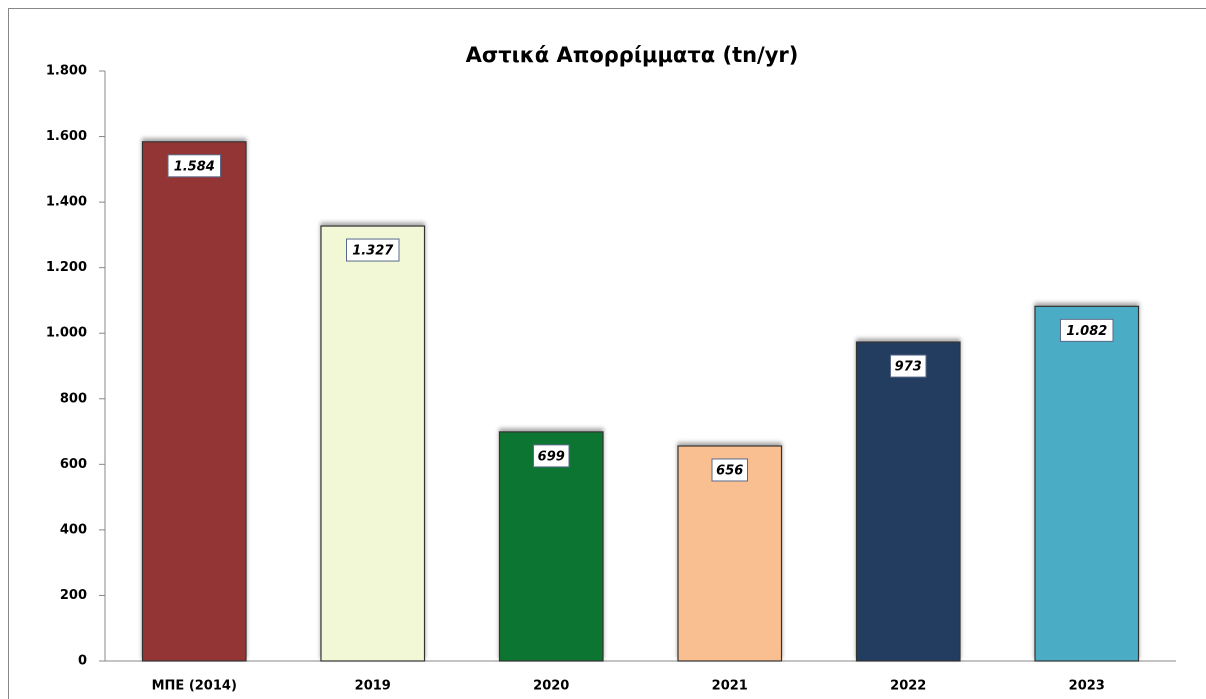 The image size is (1206, 699). I want to click on value-label: 1.082, so click(1086, 331).